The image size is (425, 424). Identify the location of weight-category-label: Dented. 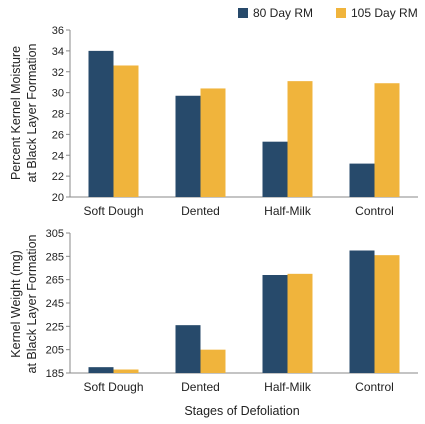
(200, 387).